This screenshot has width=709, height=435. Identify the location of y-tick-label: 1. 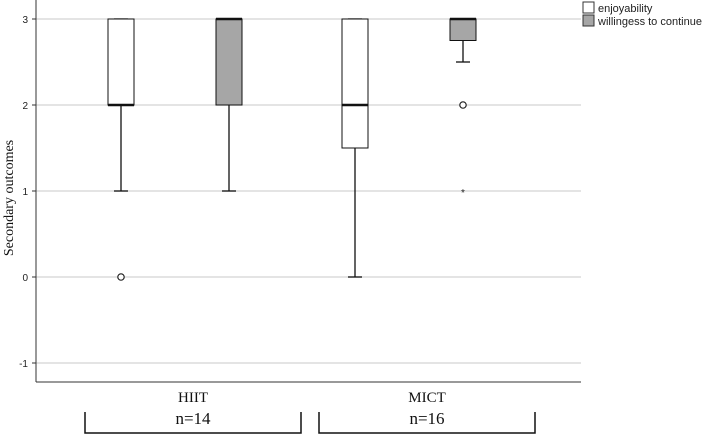
(25, 192).